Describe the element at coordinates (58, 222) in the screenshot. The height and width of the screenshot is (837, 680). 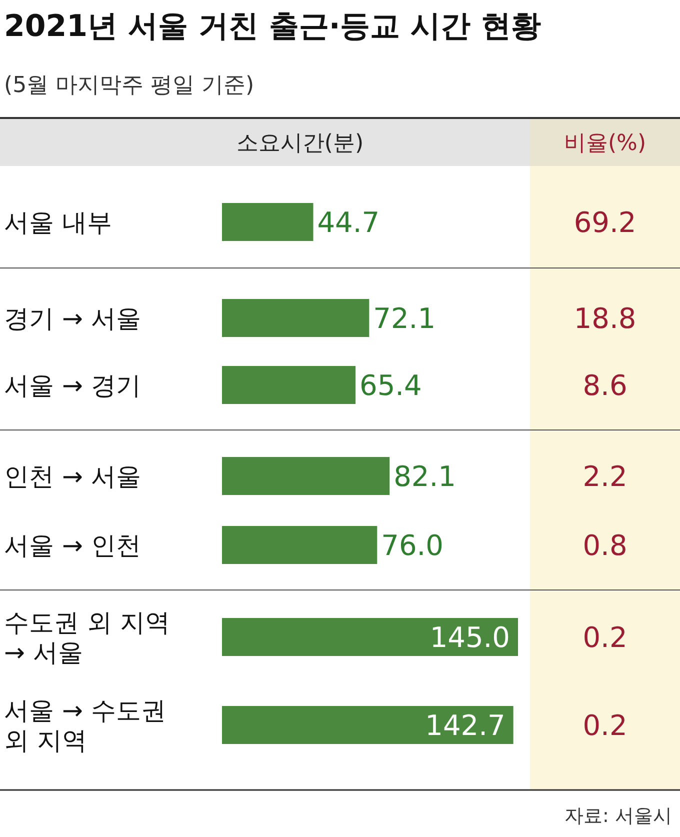
I see `y-tick-label: 서울 내부` at that location.